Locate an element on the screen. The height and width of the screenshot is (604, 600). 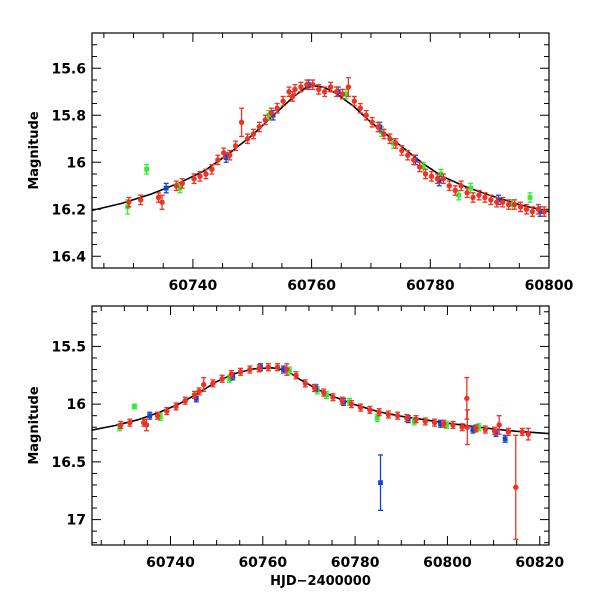
x-tick-label: 60760 is located at coordinates (311, 286).